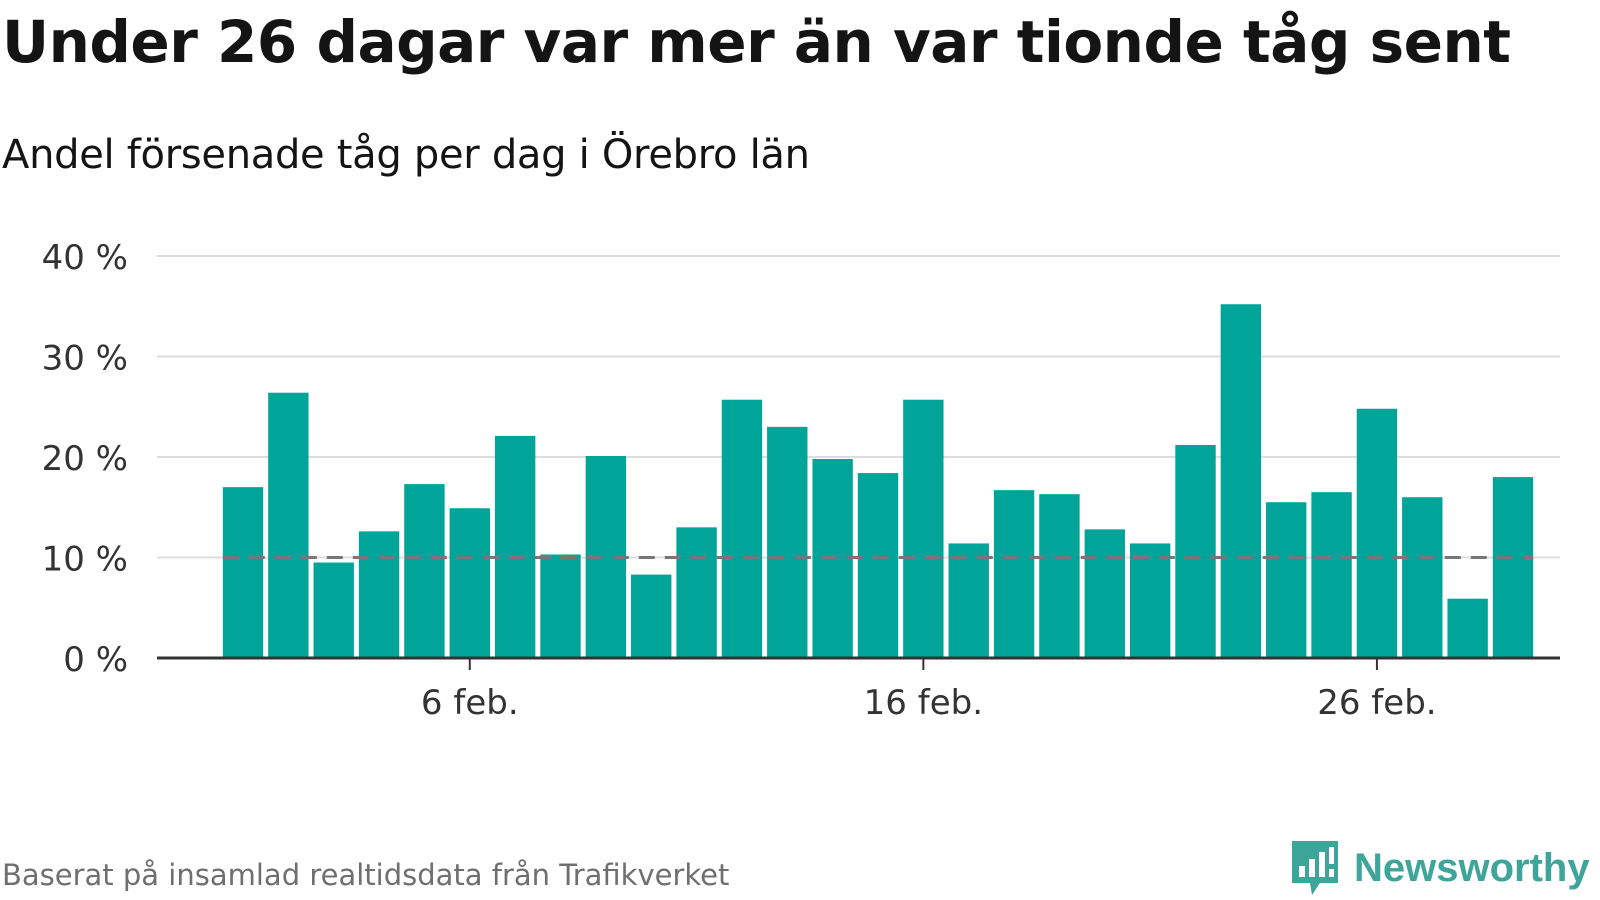 This screenshot has width=1600, height=900. Describe the element at coordinates (1376, 703) in the screenshot. I see `x-tick-label: 26 feb.` at that location.